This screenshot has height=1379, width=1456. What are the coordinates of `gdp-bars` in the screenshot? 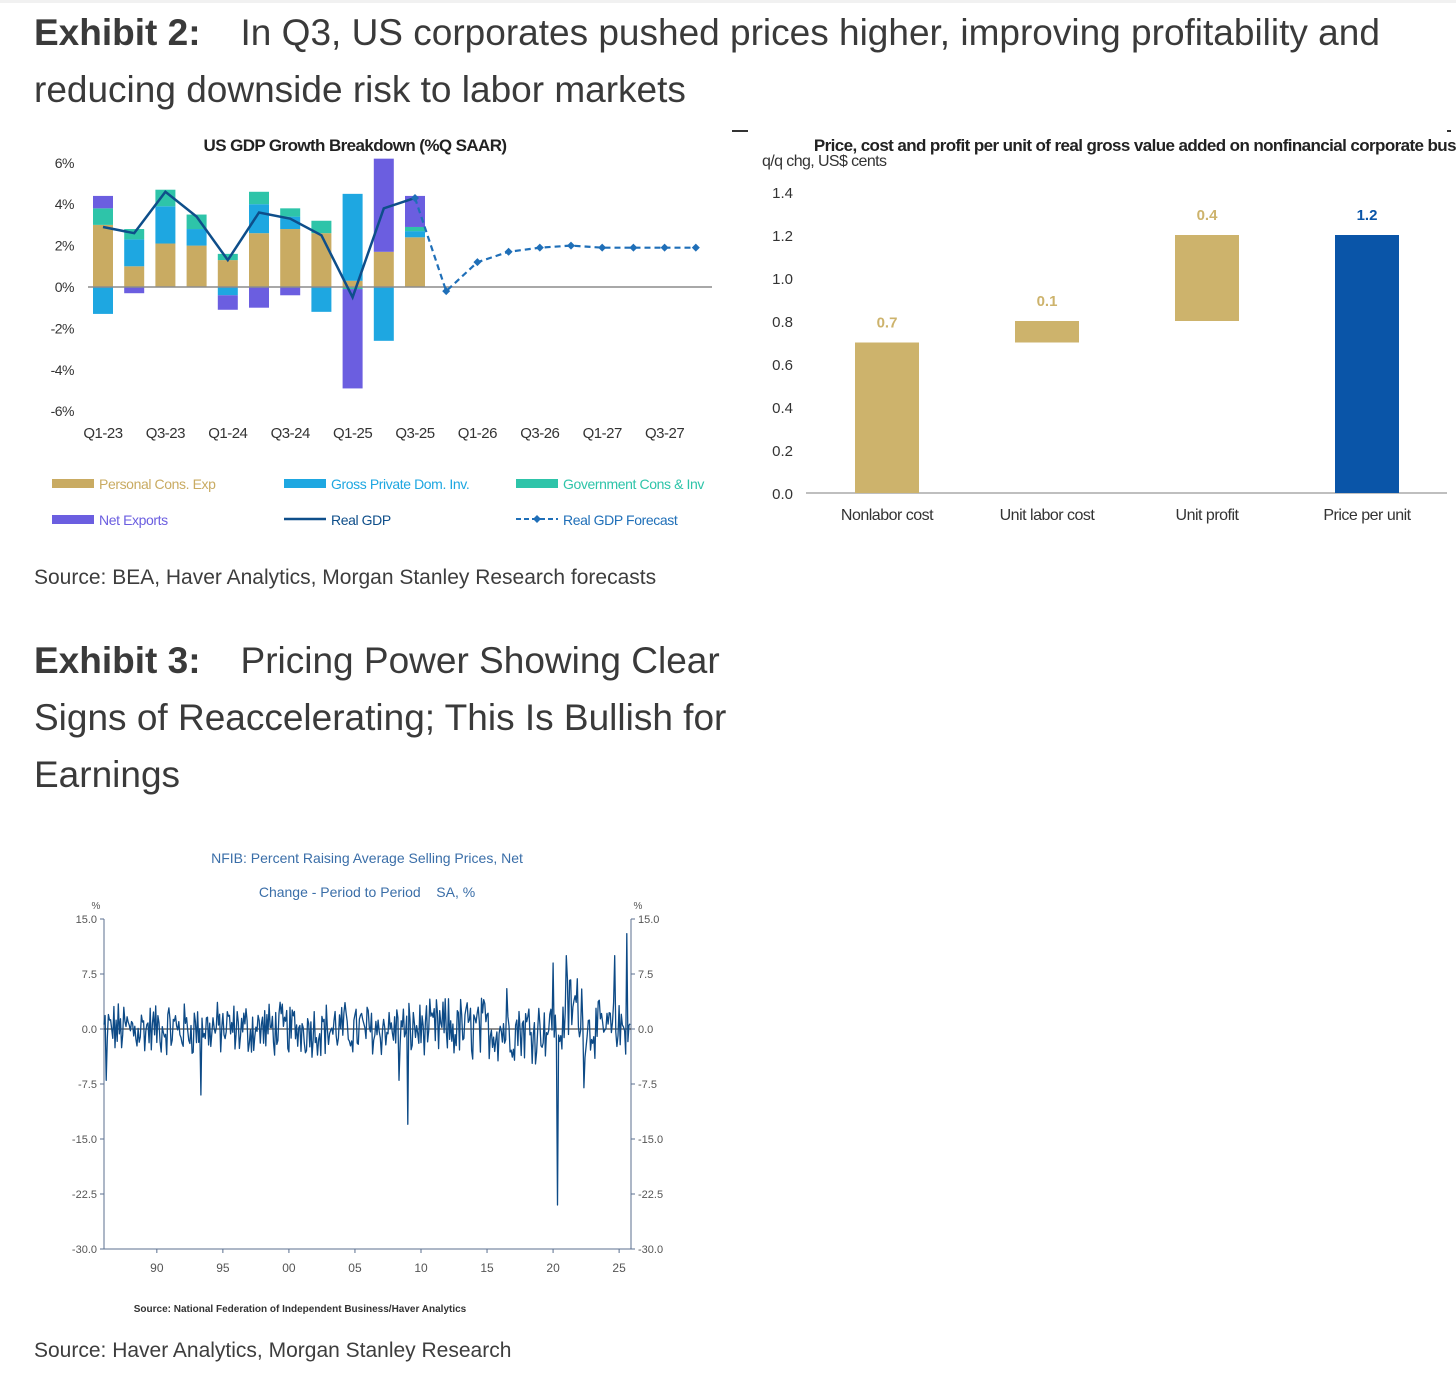 It's located at (259, 273).